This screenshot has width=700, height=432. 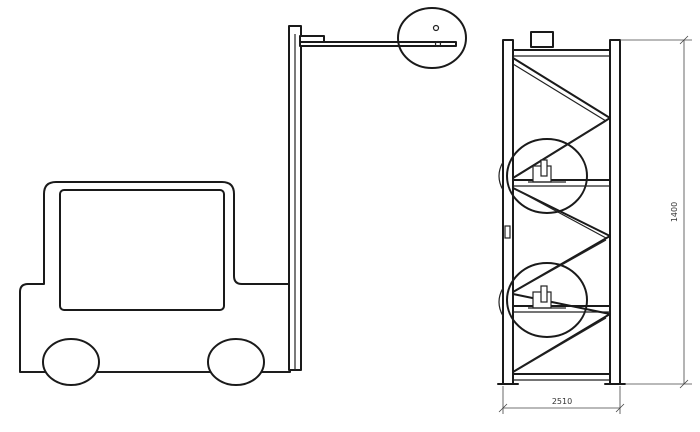 I want to click on fork-arm, so click(x=378, y=44).